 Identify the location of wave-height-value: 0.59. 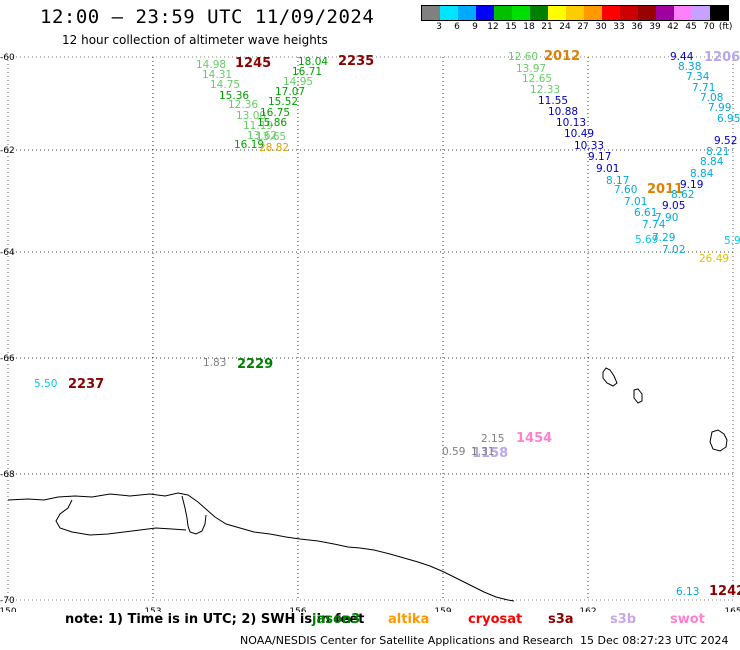
(453, 452).